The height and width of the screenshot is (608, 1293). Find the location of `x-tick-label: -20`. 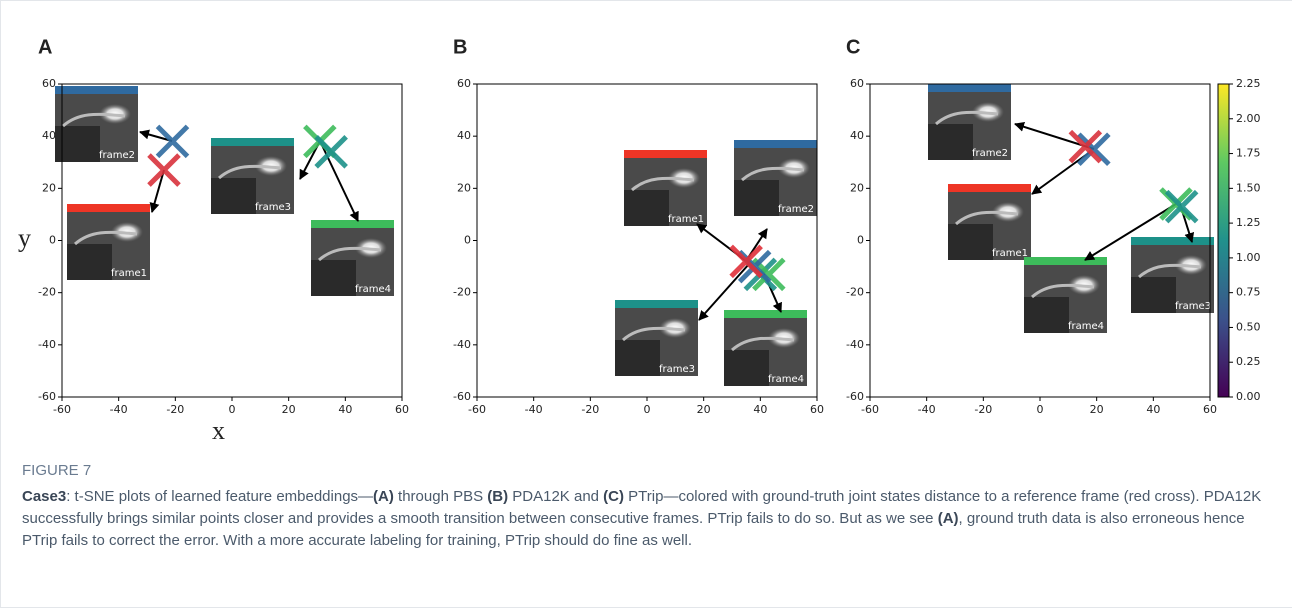

x-tick-label: -20 is located at coordinates (590, 409).